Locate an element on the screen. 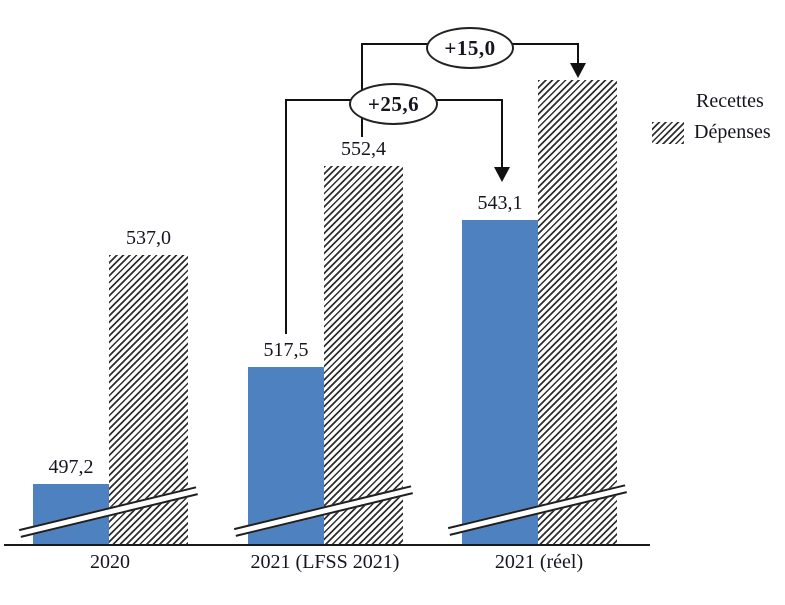 This screenshot has width=785, height=605. value-label-recettes-1: 517,5 is located at coordinates (286, 350).